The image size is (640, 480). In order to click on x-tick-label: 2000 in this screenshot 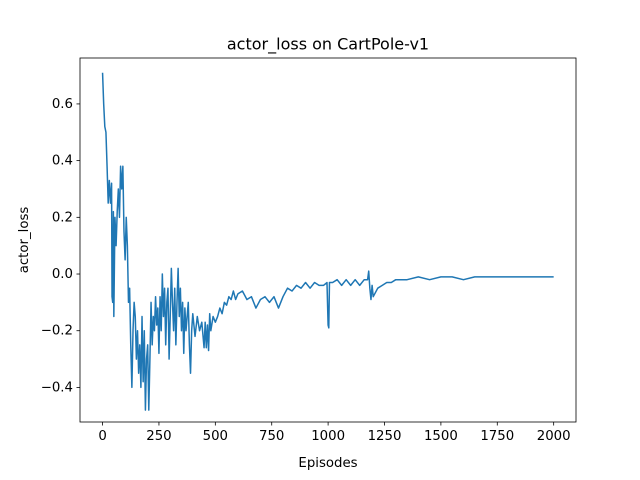, I will do `click(554, 436)`.